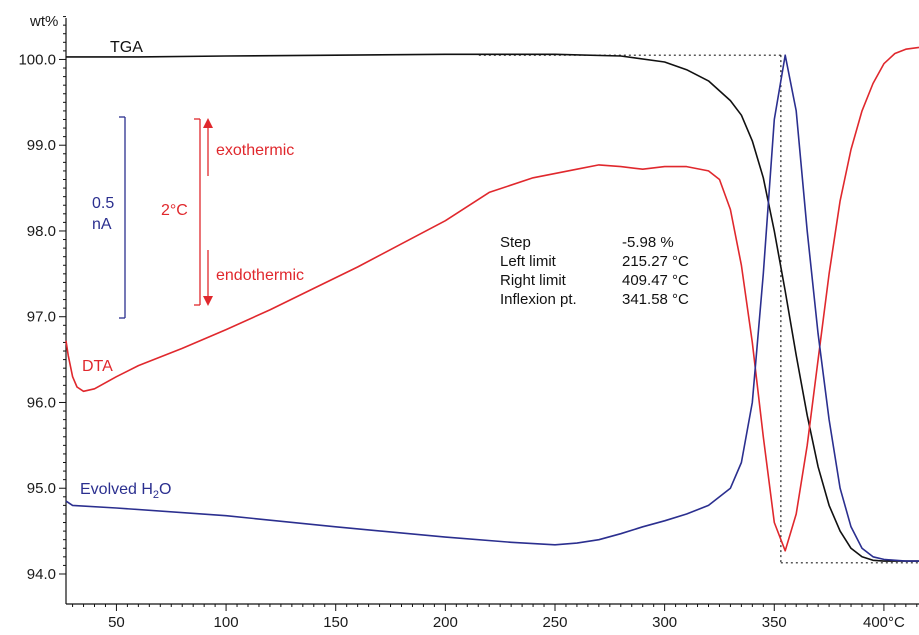 Image resolution: width=919 pixels, height=635 pixels. What do you see at coordinates (174, 210) in the screenshot?
I see `red-scale-value: 2°C` at bounding box center [174, 210].